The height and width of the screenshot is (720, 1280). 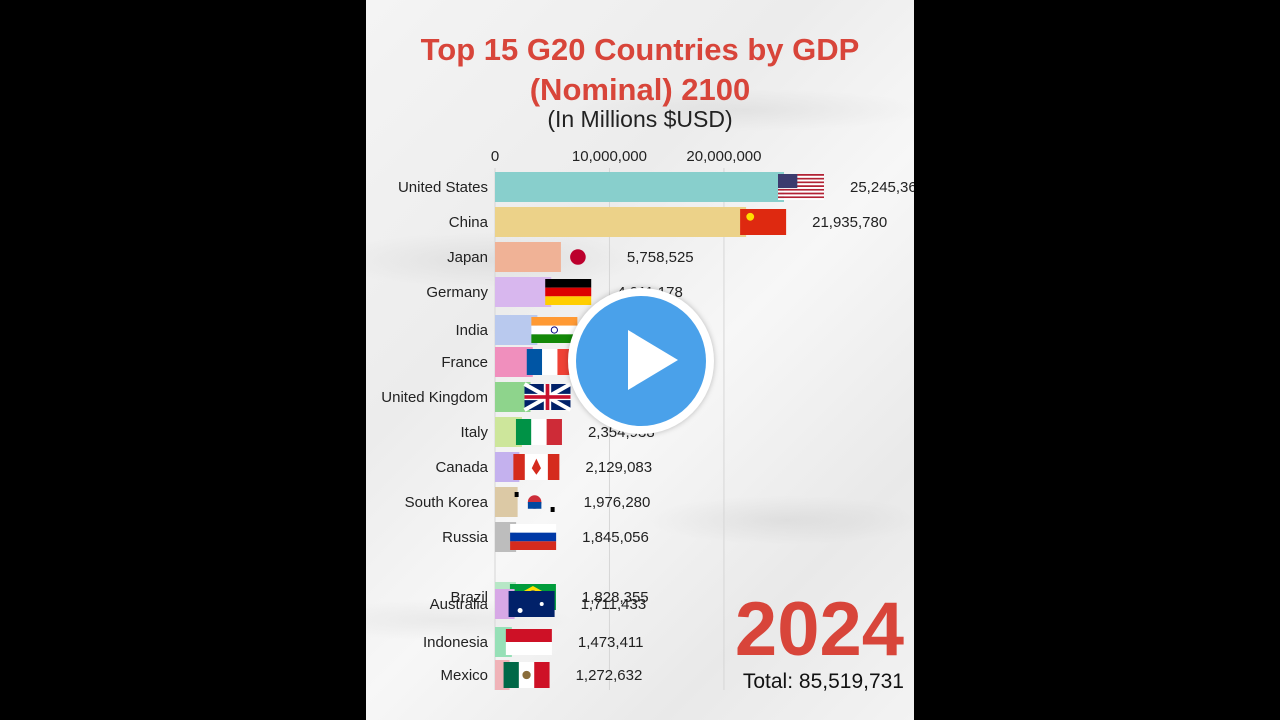 I want to click on flag-mx-icon, so click(x=526, y=675).